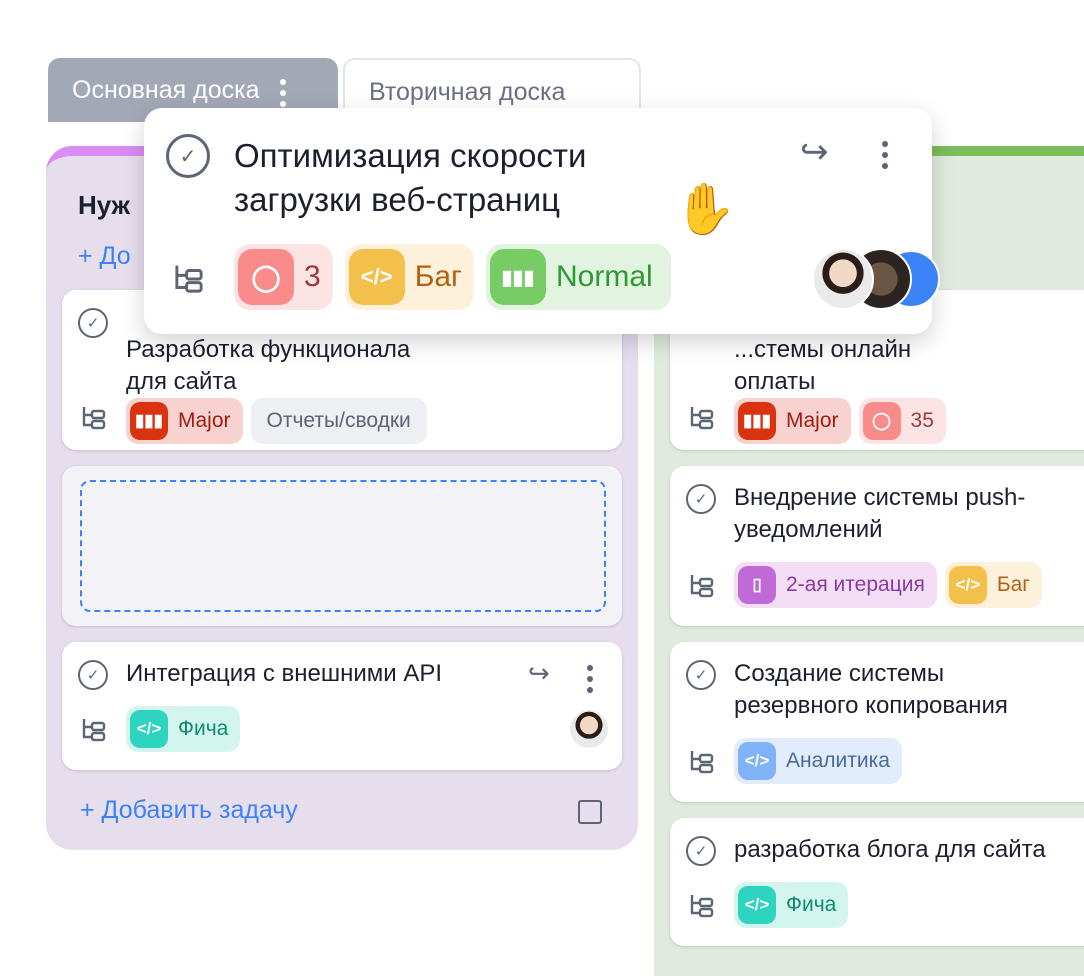 The width and height of the screenshot is (1084, 976). Describe the element at coordinates (880, 497) in the screenshot. I see `task-title: Внедрение системы push-` at that location.